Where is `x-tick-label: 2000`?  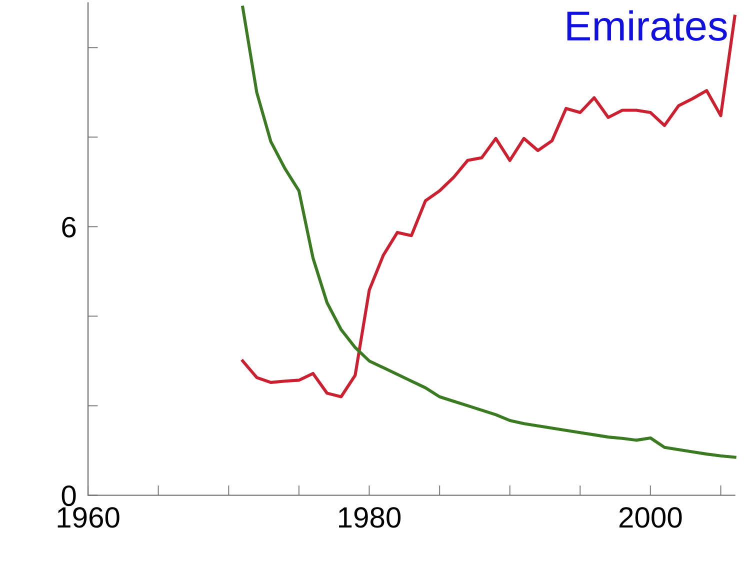 x-tick-label: 2000 is located at coordinates (650, 517).